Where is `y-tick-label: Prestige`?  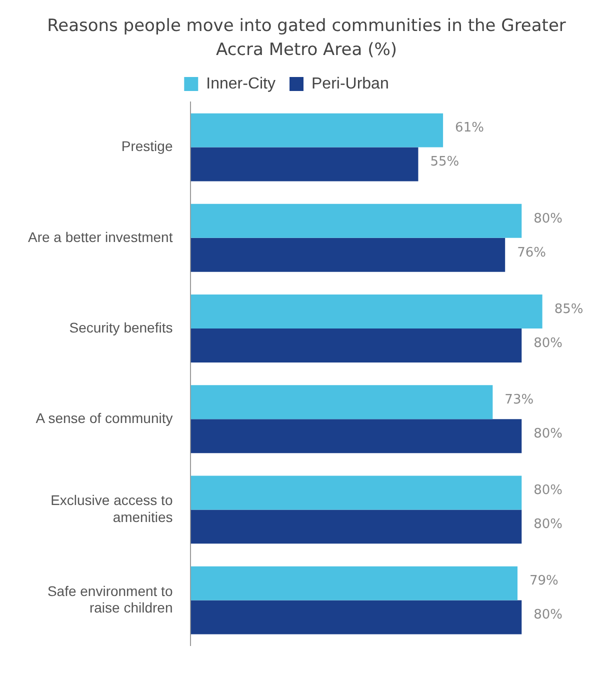
y-tick-label: Prestige is located at coordinates (147, 146).